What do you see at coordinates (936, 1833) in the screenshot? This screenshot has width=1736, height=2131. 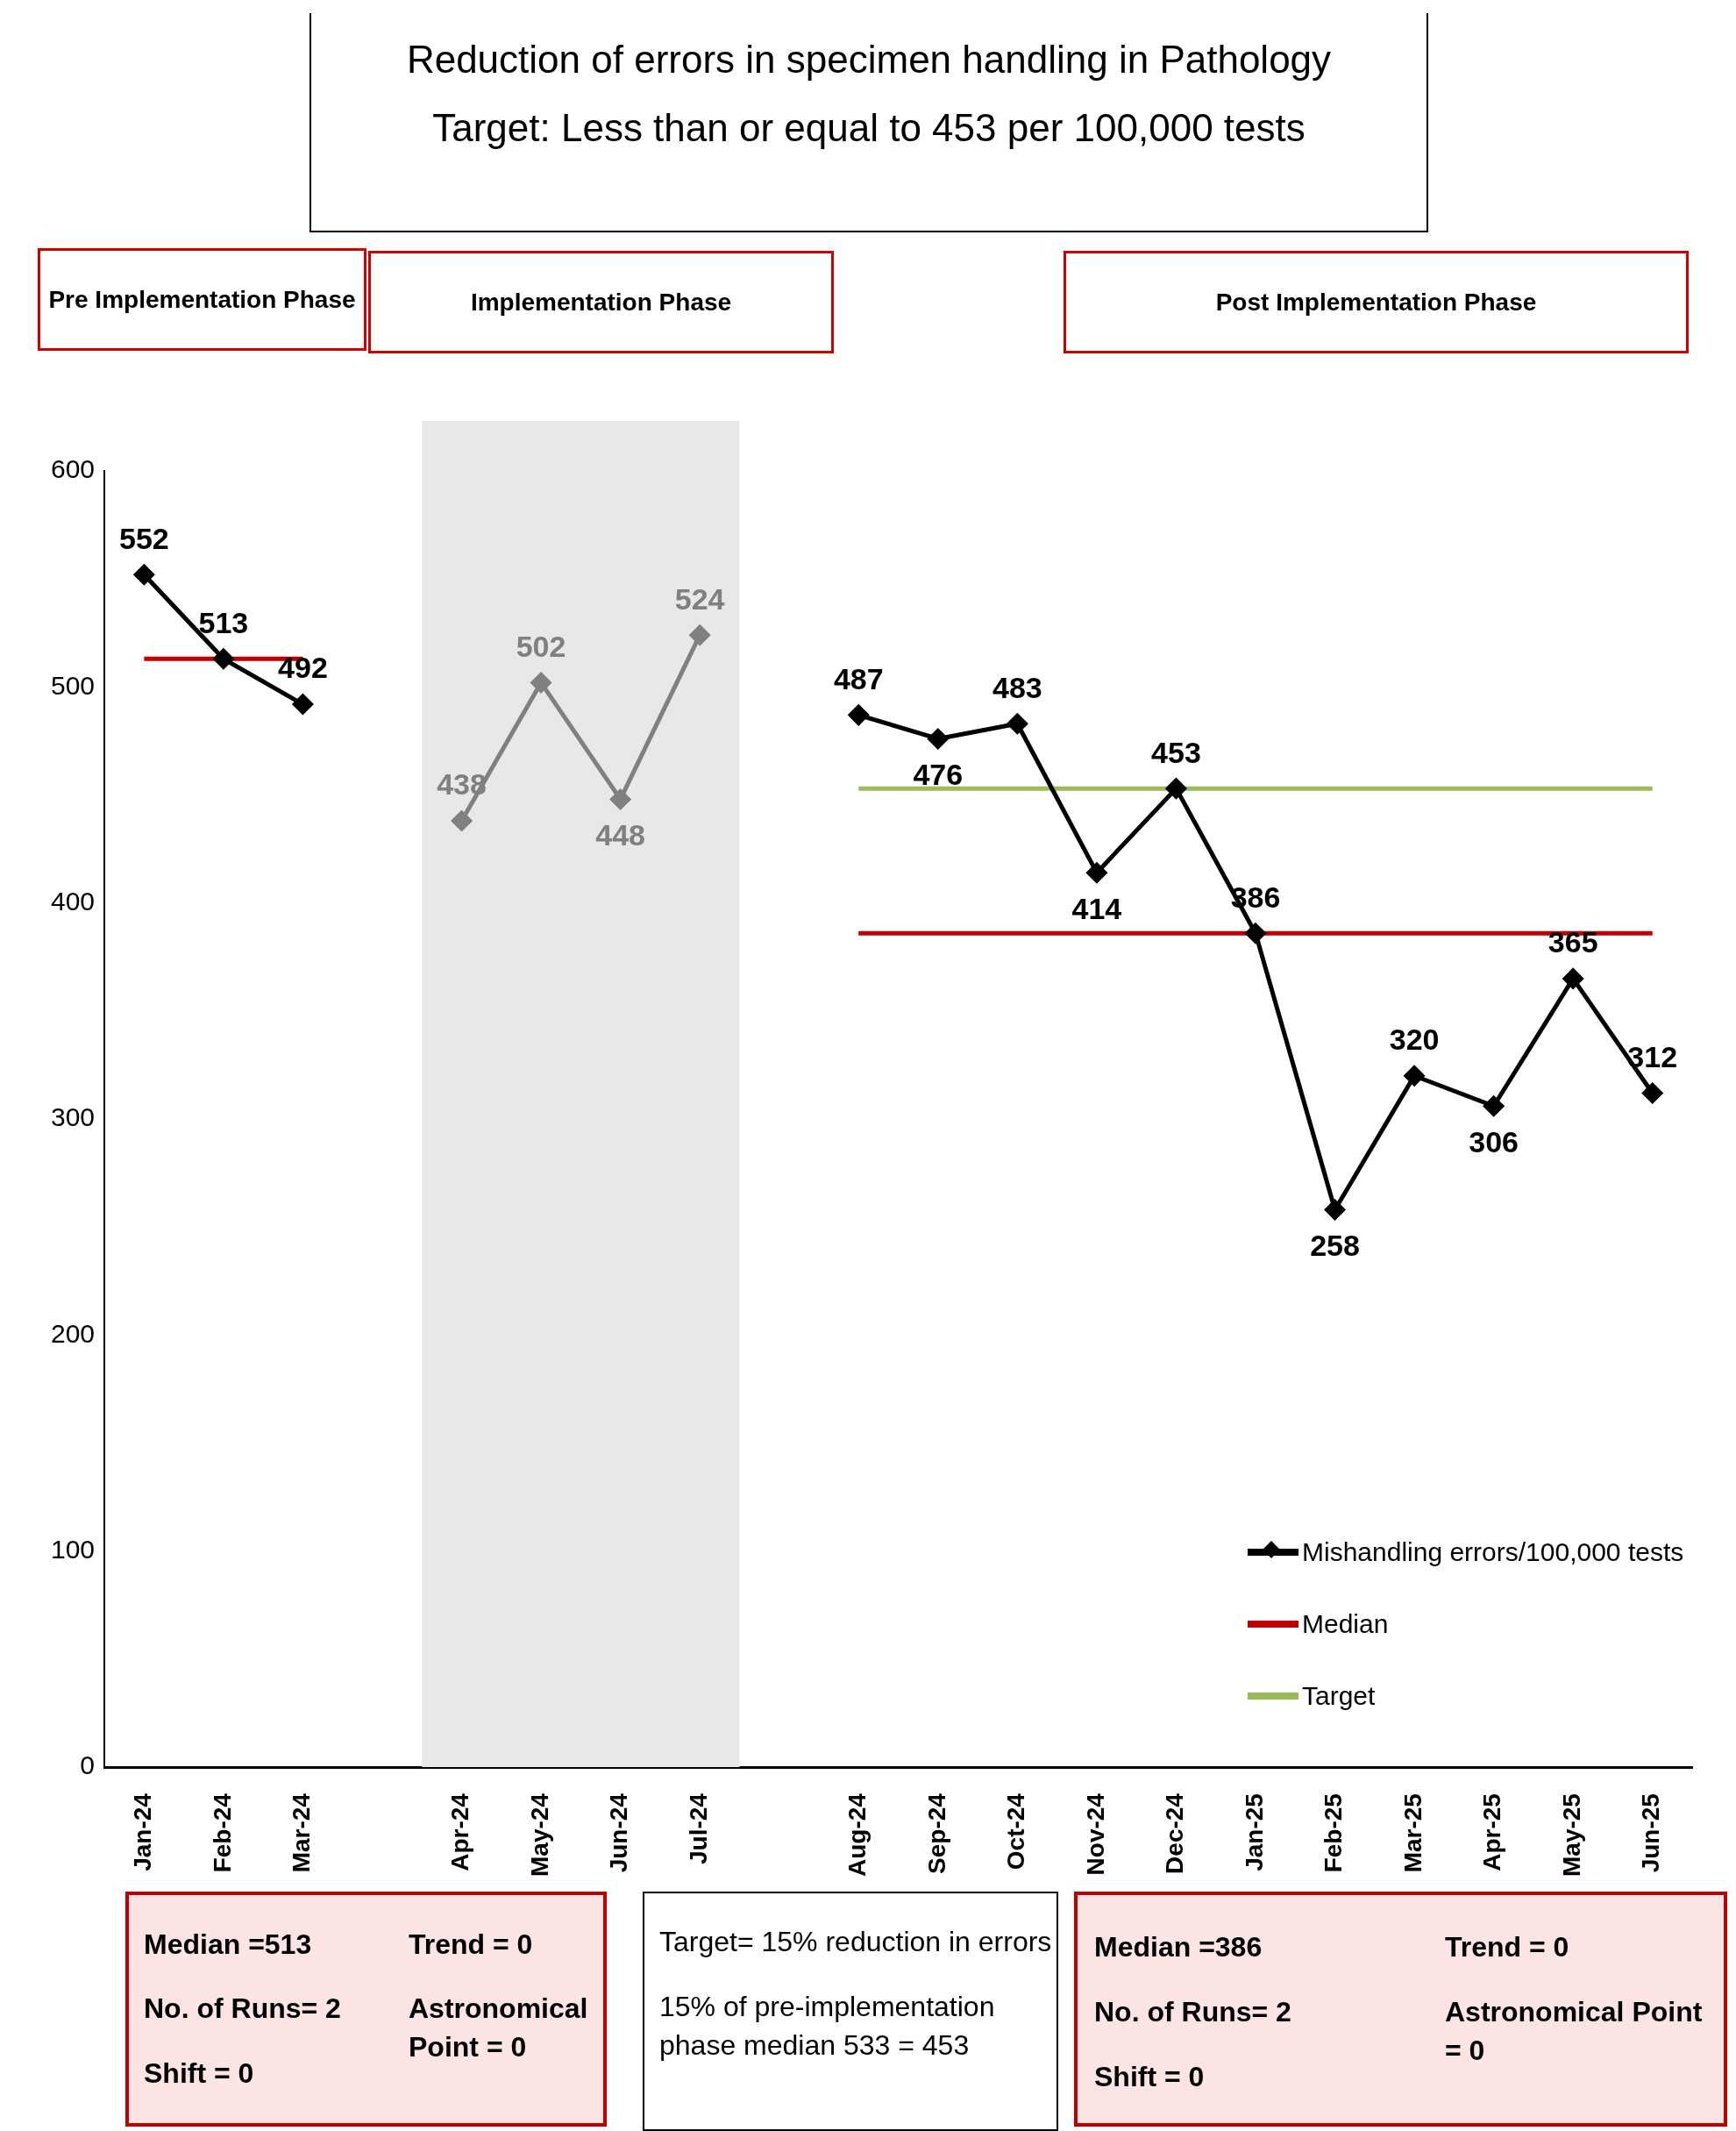 I see `x-tick-label: Sep-24` at bounding box center [936, 1833].